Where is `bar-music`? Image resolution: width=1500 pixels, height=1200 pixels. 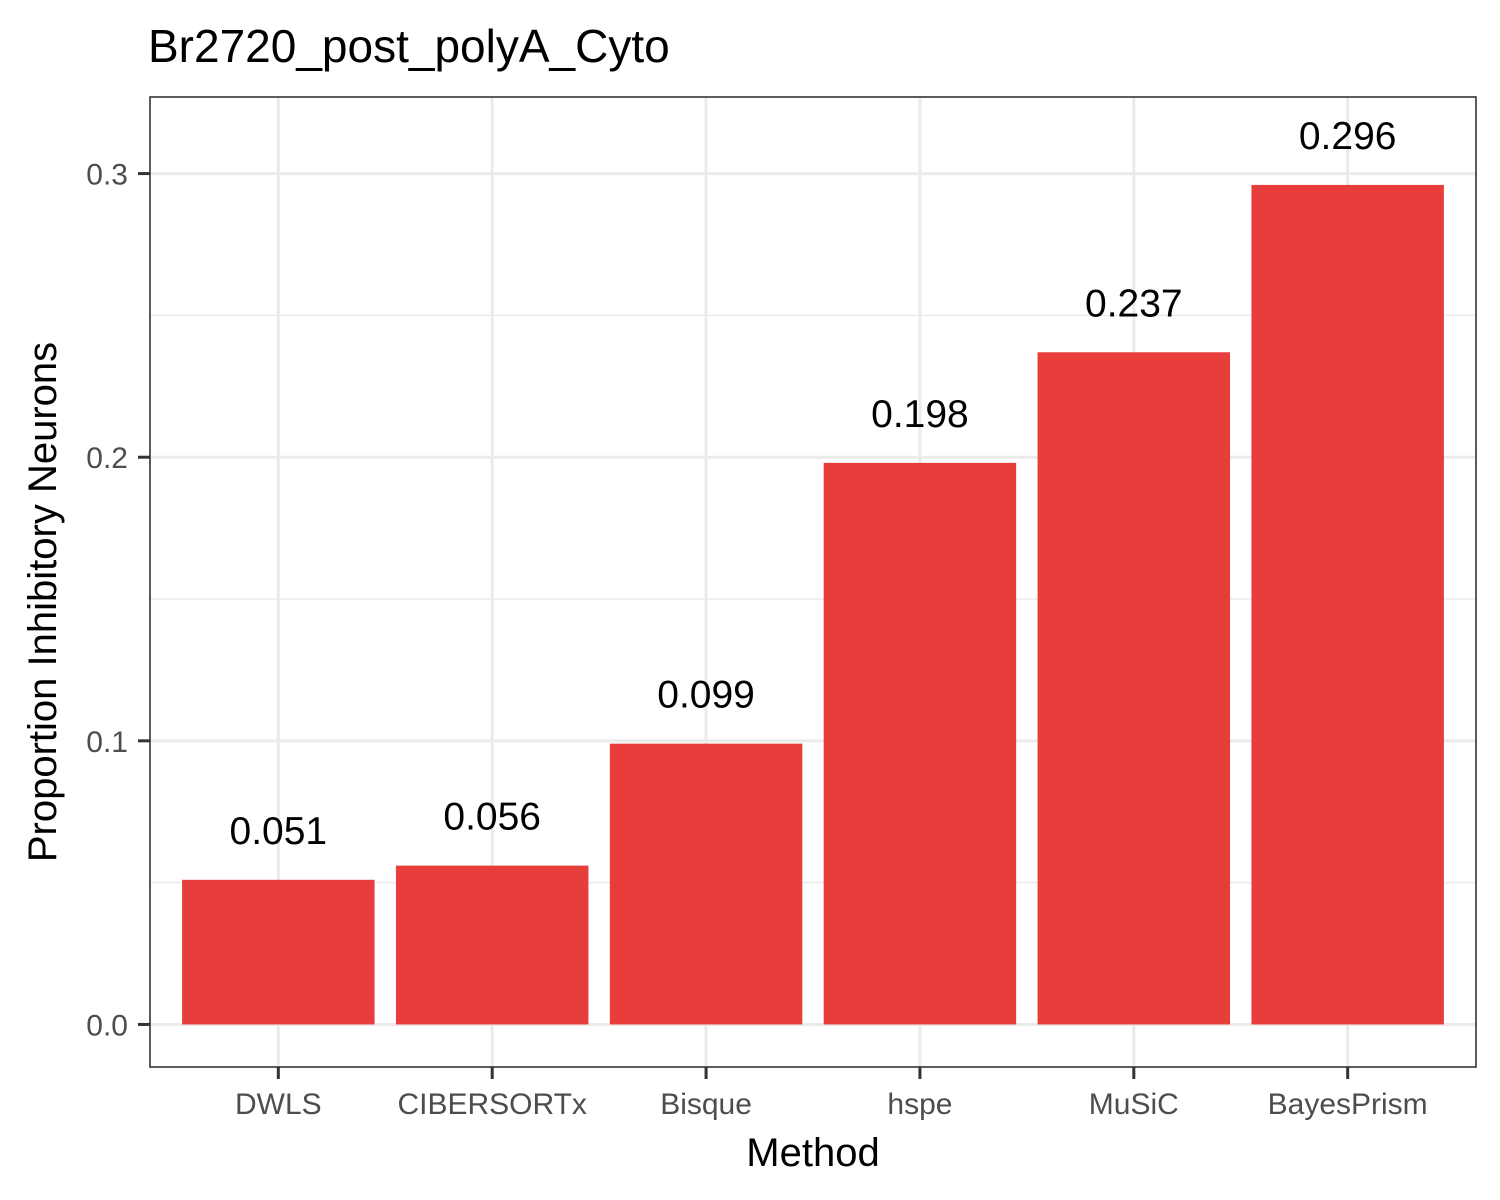 bar-music is located at coordinates (1134, 688).